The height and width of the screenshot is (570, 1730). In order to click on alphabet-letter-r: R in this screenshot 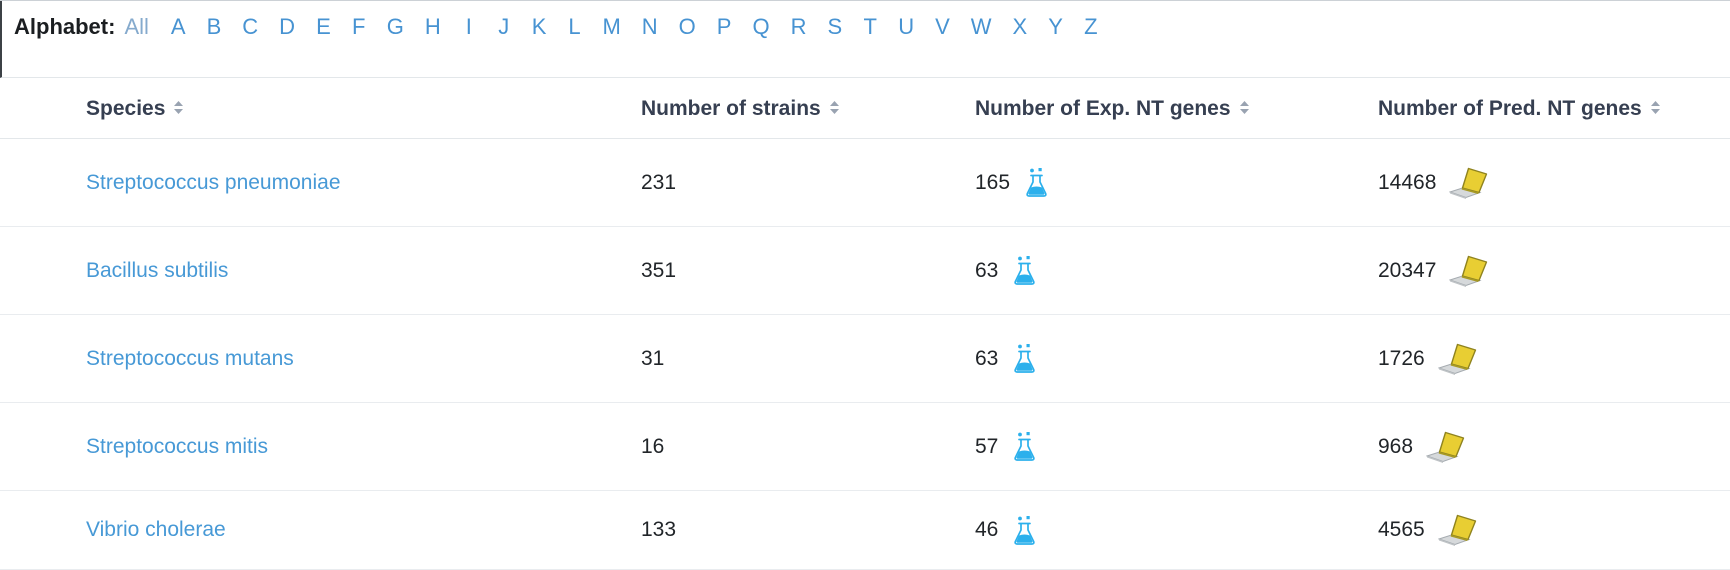, I will do `click(798, 26)`.